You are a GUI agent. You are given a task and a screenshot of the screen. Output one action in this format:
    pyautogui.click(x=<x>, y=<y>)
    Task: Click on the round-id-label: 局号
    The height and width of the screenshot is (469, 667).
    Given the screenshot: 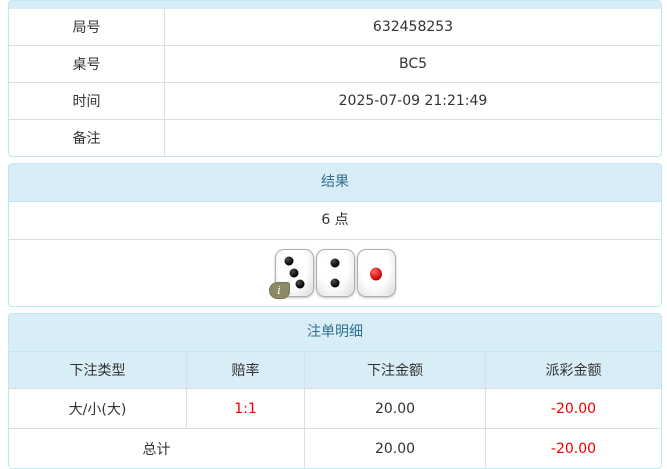 What is the action you would take?
    pyautogui.click(x=87, y=27)
    